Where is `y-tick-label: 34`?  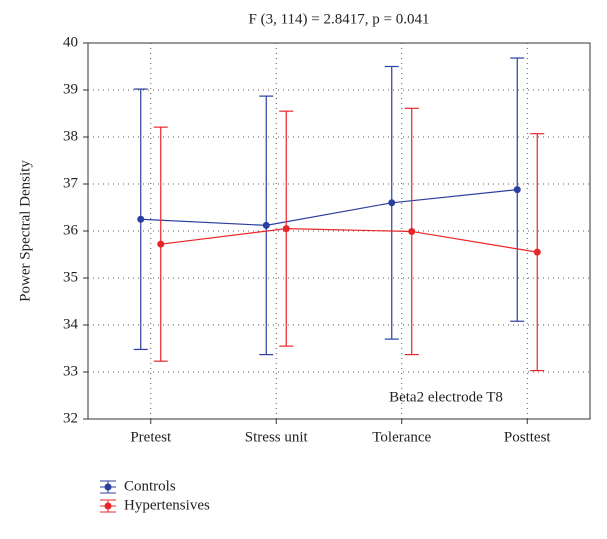 y-tick-label: 34 is located at coordinates (71, 324).